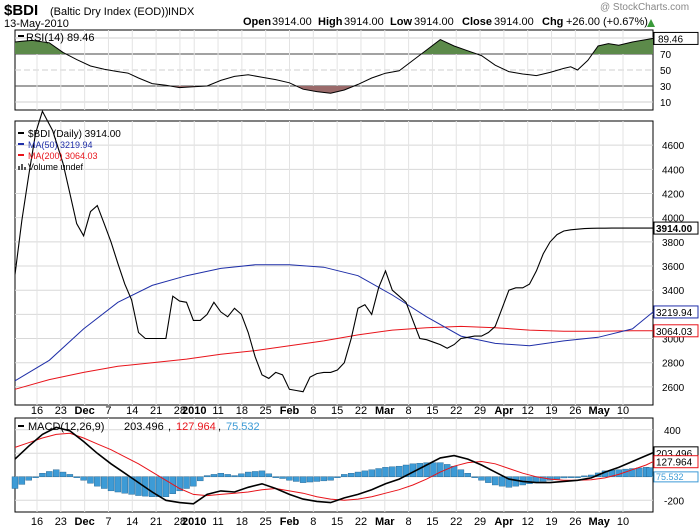 This screenshot has height=530, width=700. Describe the element at coordinates (21, 426) in the screenshot. I see `macd-legend-swatch` at that location.